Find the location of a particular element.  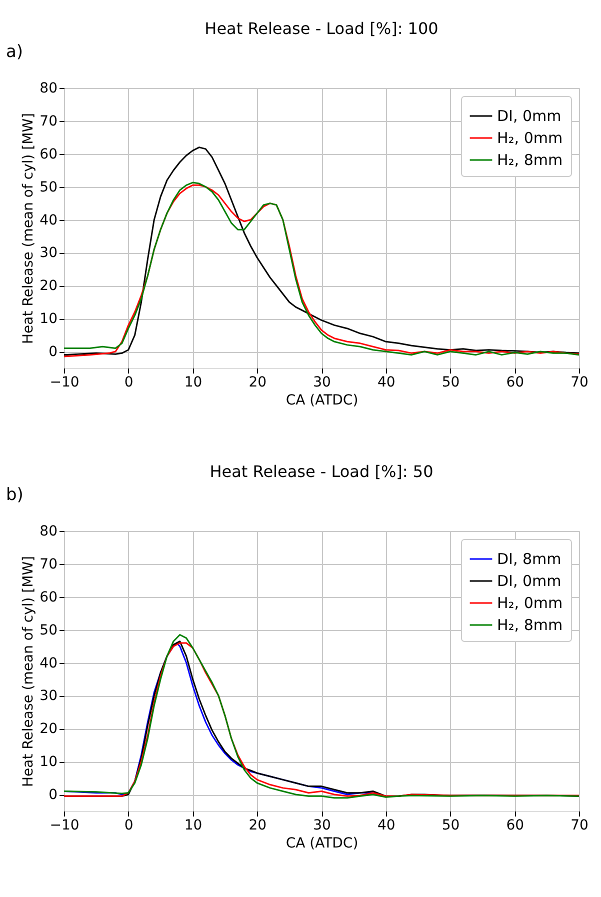

legend-label: DI, 8mm is located at coordinates (529, 559).